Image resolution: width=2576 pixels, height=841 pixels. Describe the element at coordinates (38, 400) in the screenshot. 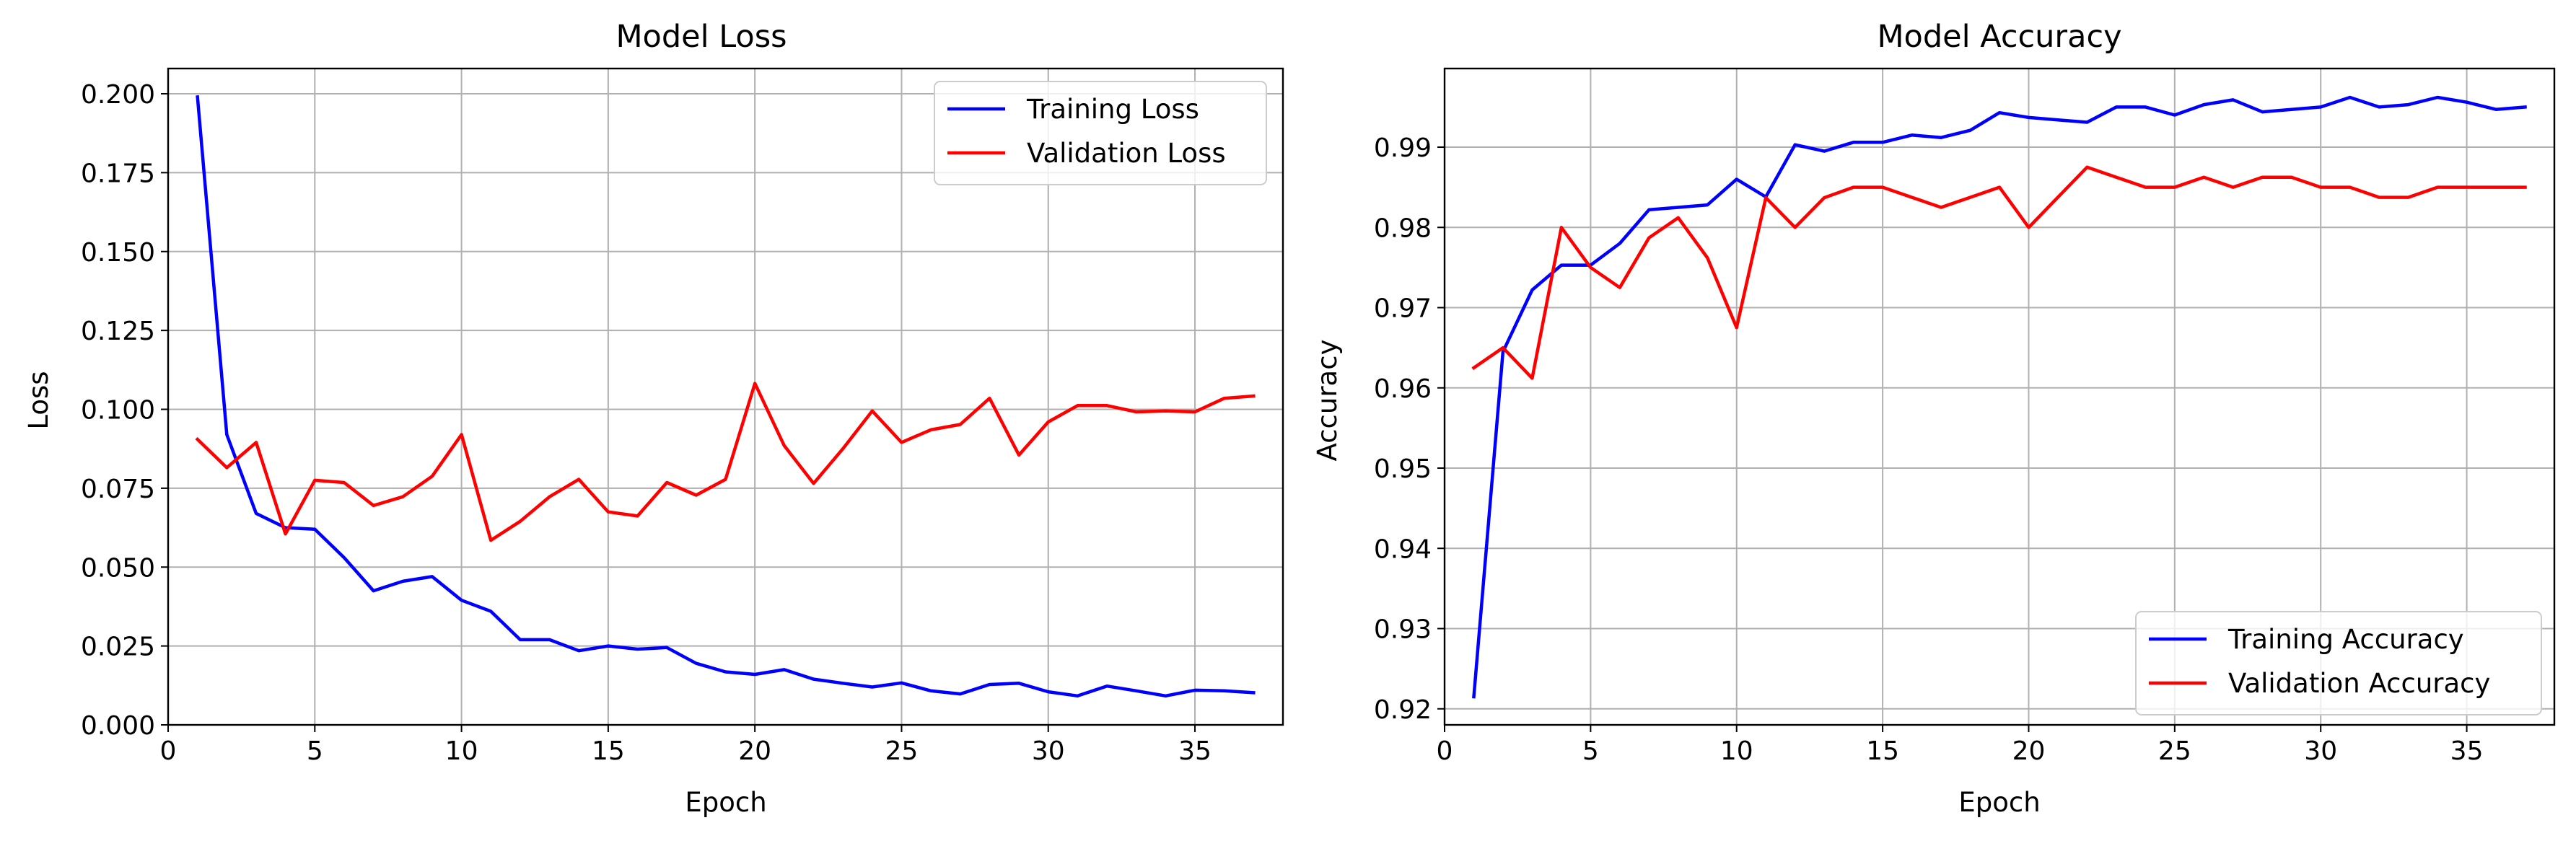

I see `loss-y-axis-label: Loss` at that location.